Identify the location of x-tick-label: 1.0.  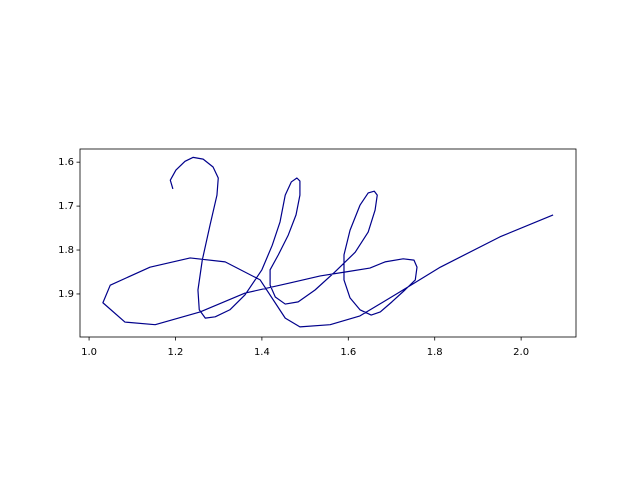
(89, 352).